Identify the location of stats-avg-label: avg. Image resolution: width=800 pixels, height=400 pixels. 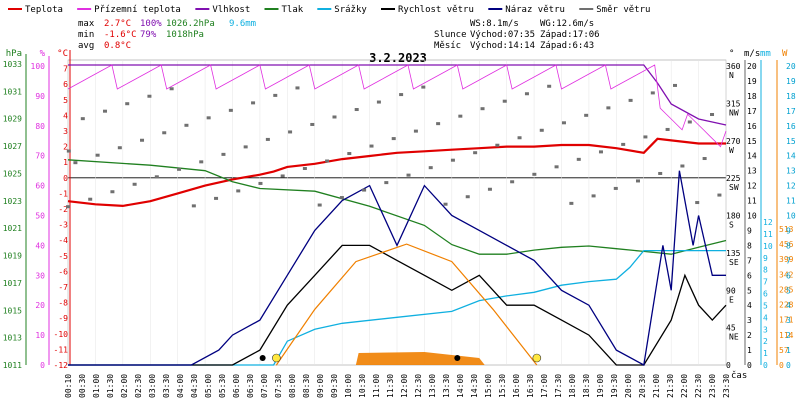
(86, 46).